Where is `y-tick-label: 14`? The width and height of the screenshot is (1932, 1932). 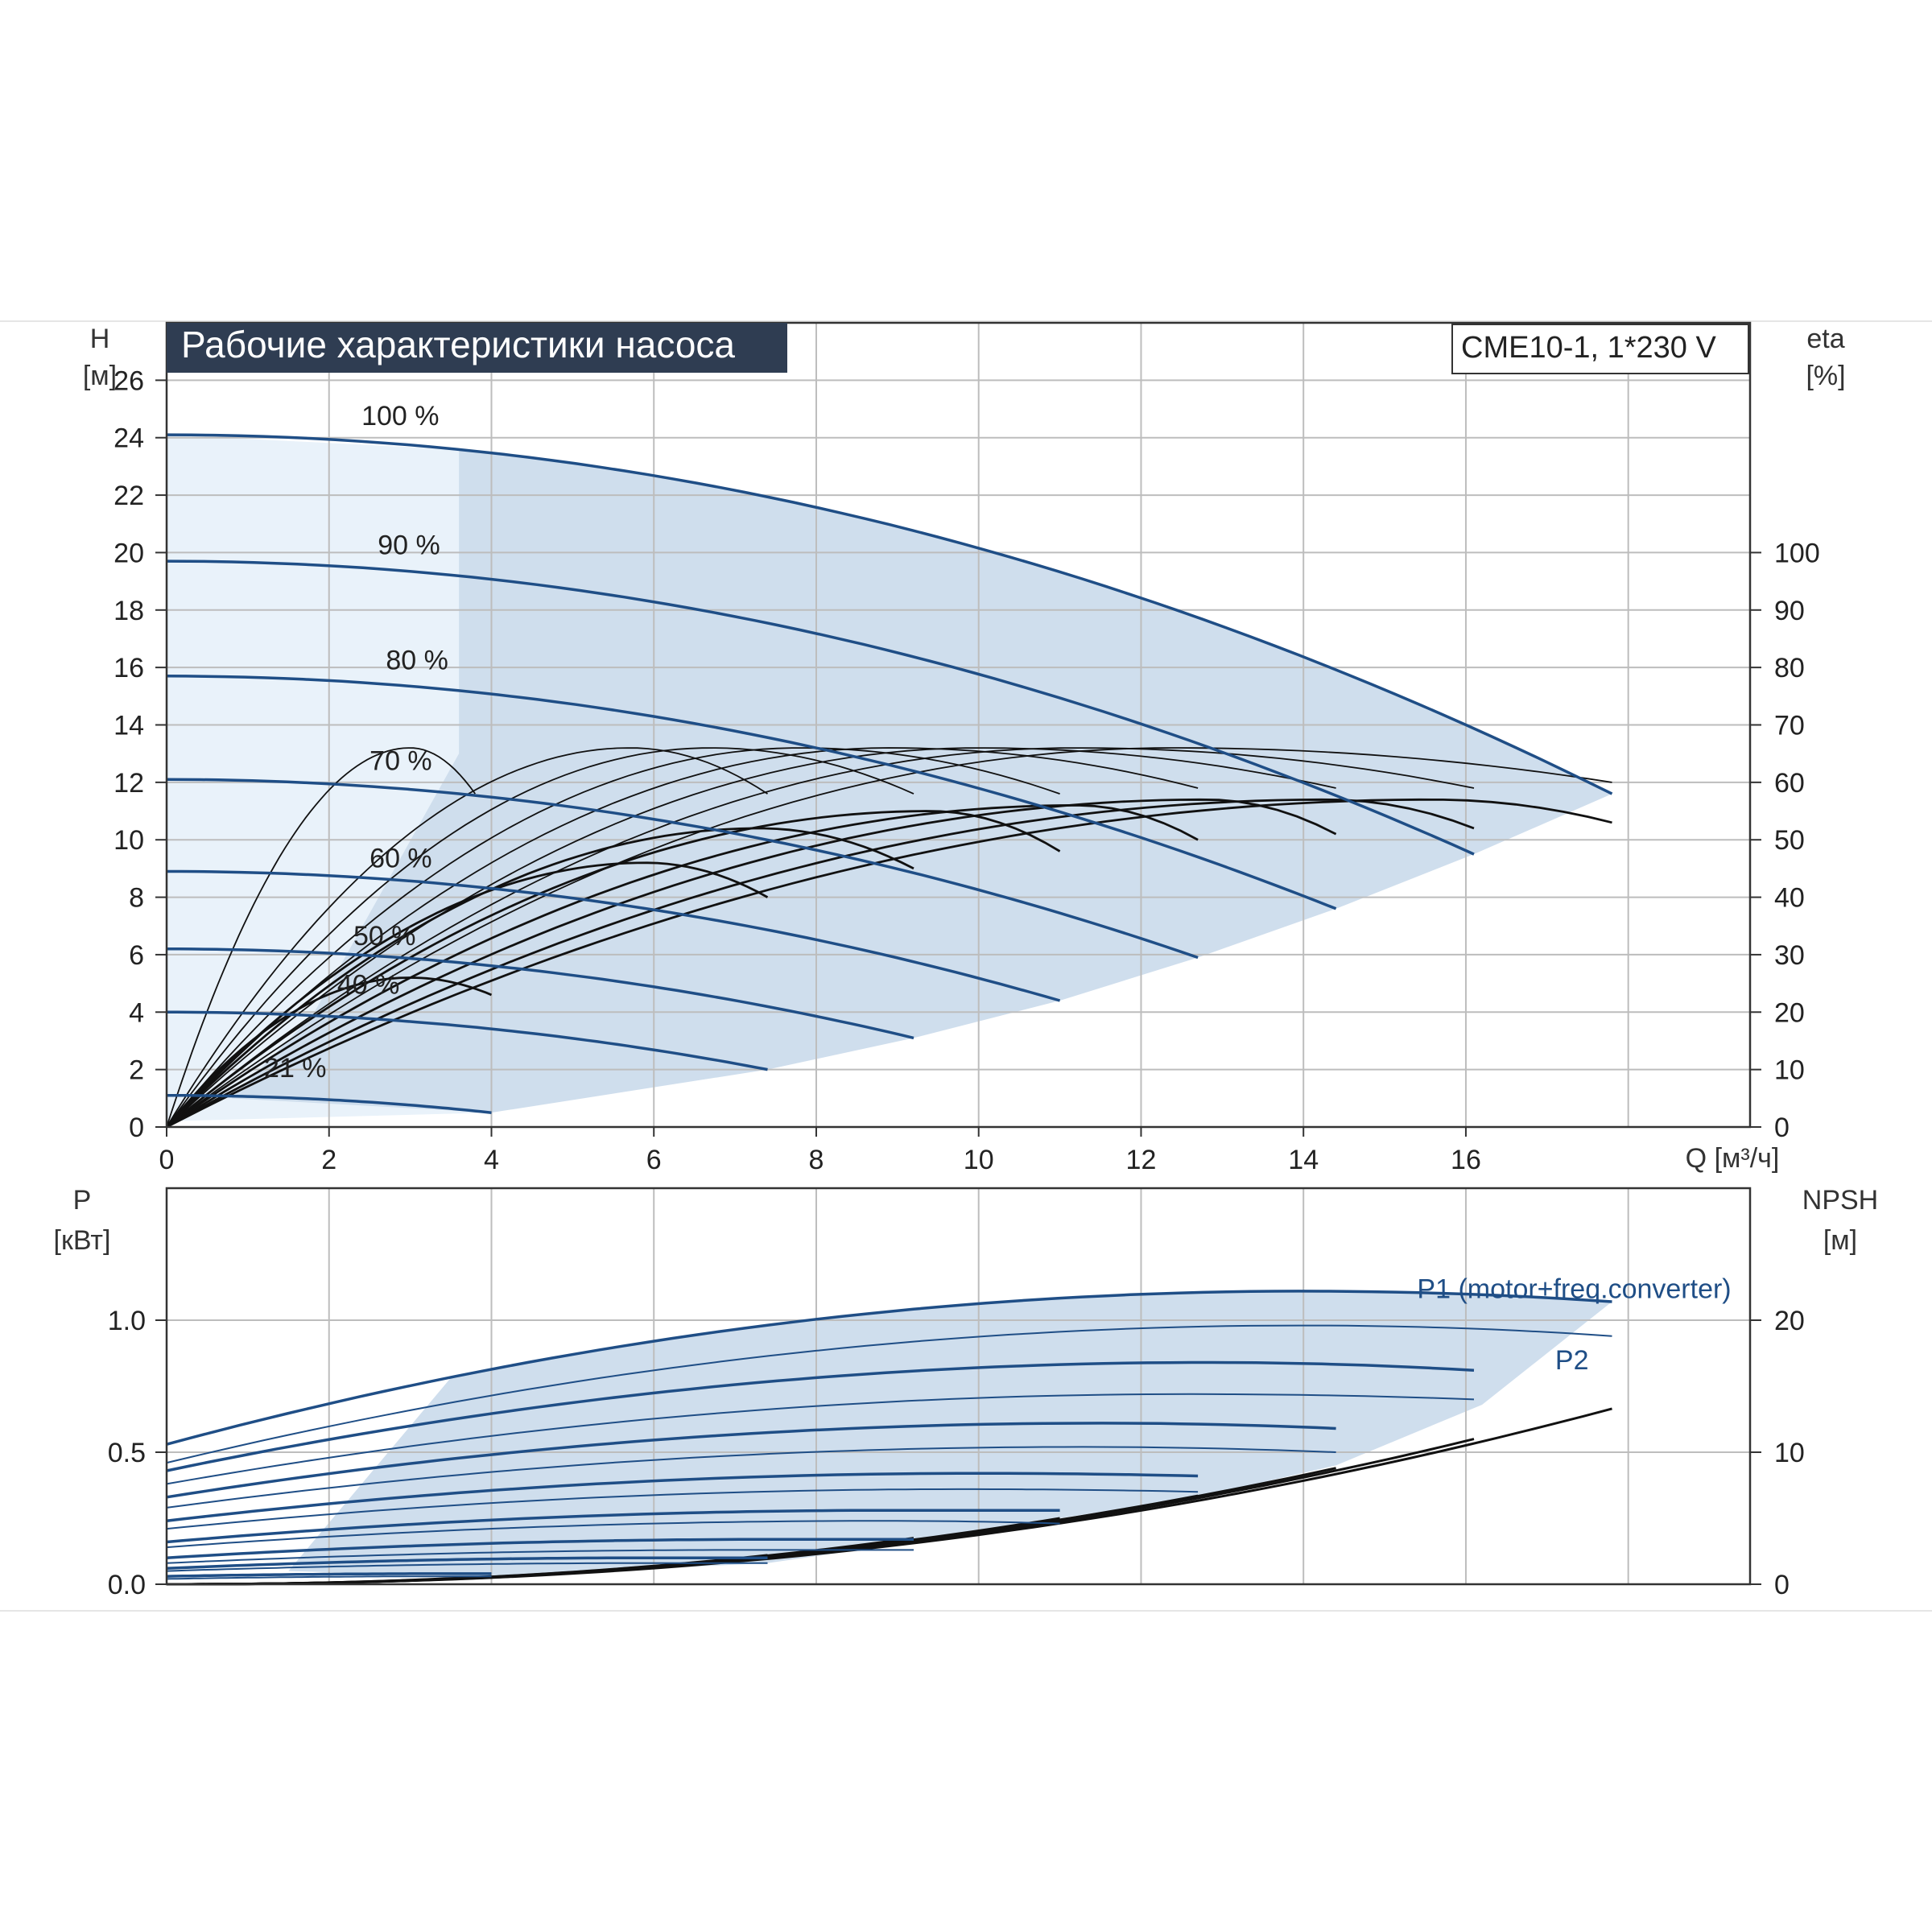
y-tick-label: 14 is located at coordinates (129, 726).